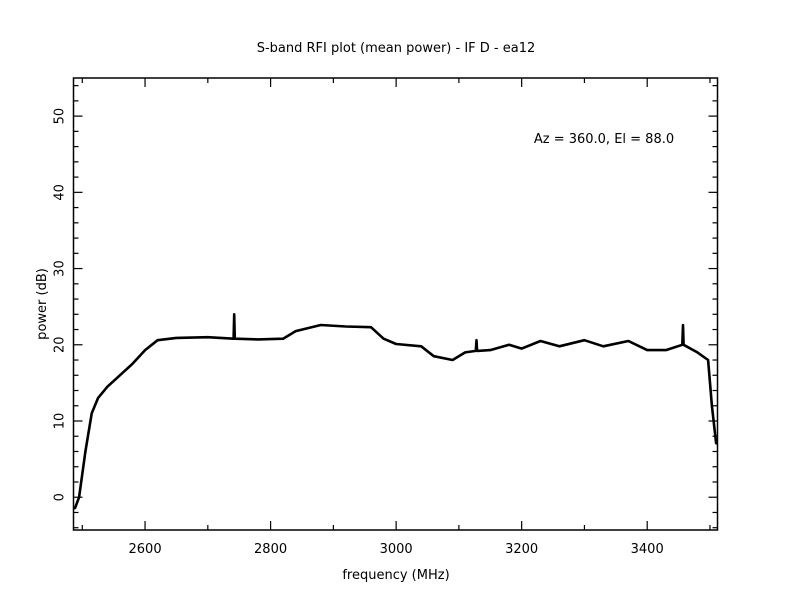  What do you see at coordinates (395, 575) in the screenshot?
I see `x-axis-label: frequency (MHz)` at bounding box center [395, 575].